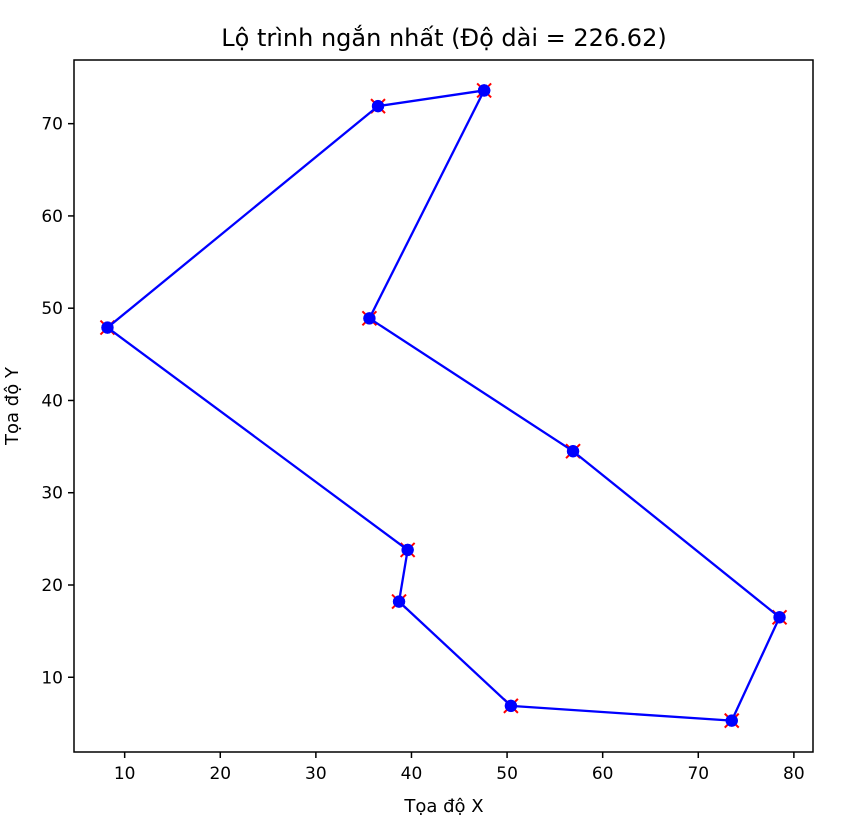 Image resolution: width=849 pixels, height=840 pixels. Describe the element at coordinates (52, 217) in the screenshot. I see `y-tick-label: 60` at that location.